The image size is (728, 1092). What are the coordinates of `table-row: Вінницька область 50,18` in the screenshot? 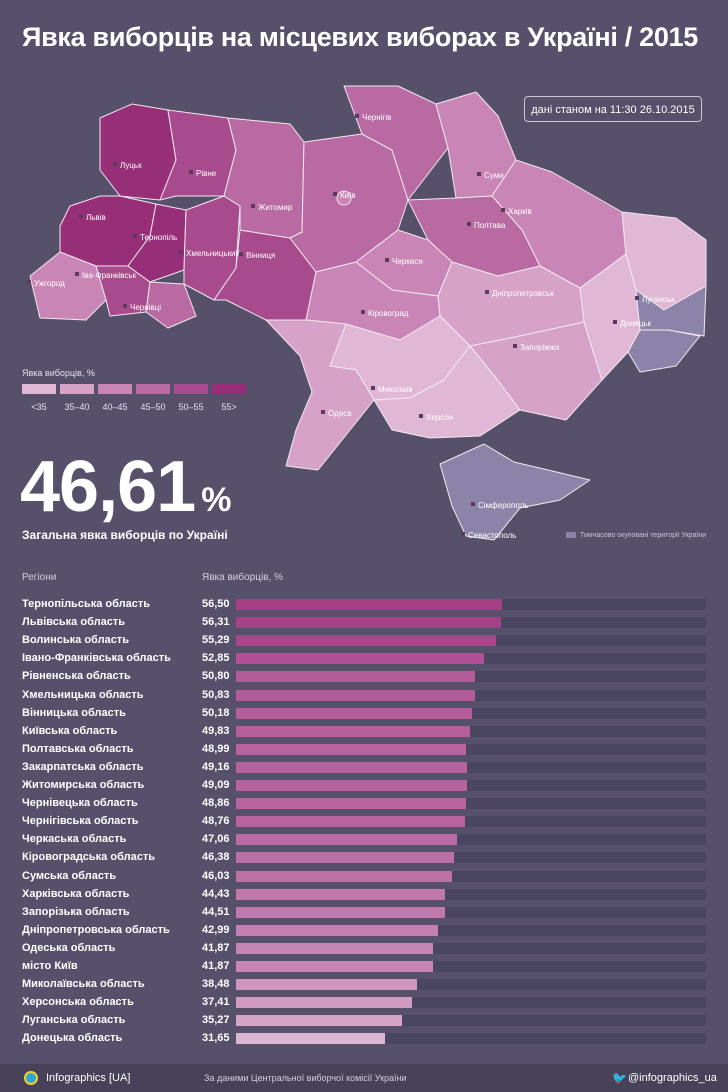 It's located at (364, 714).